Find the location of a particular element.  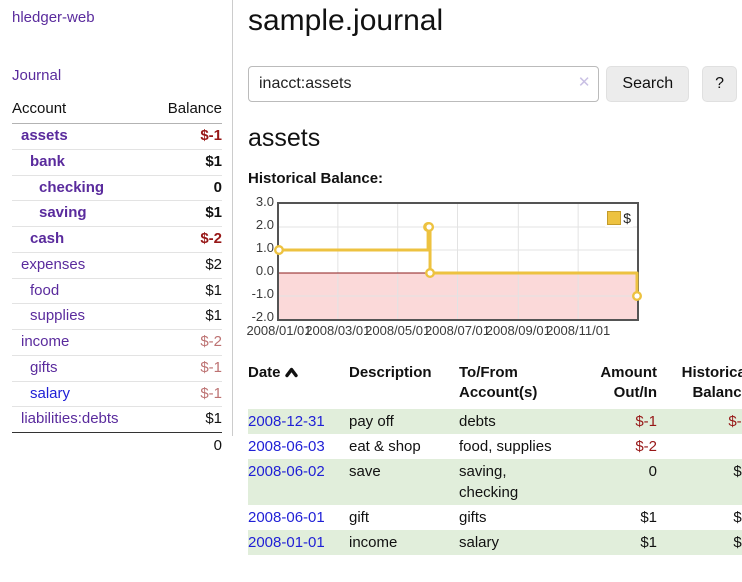

transaction-amount: $-2 is located at coordinates (646, 446).